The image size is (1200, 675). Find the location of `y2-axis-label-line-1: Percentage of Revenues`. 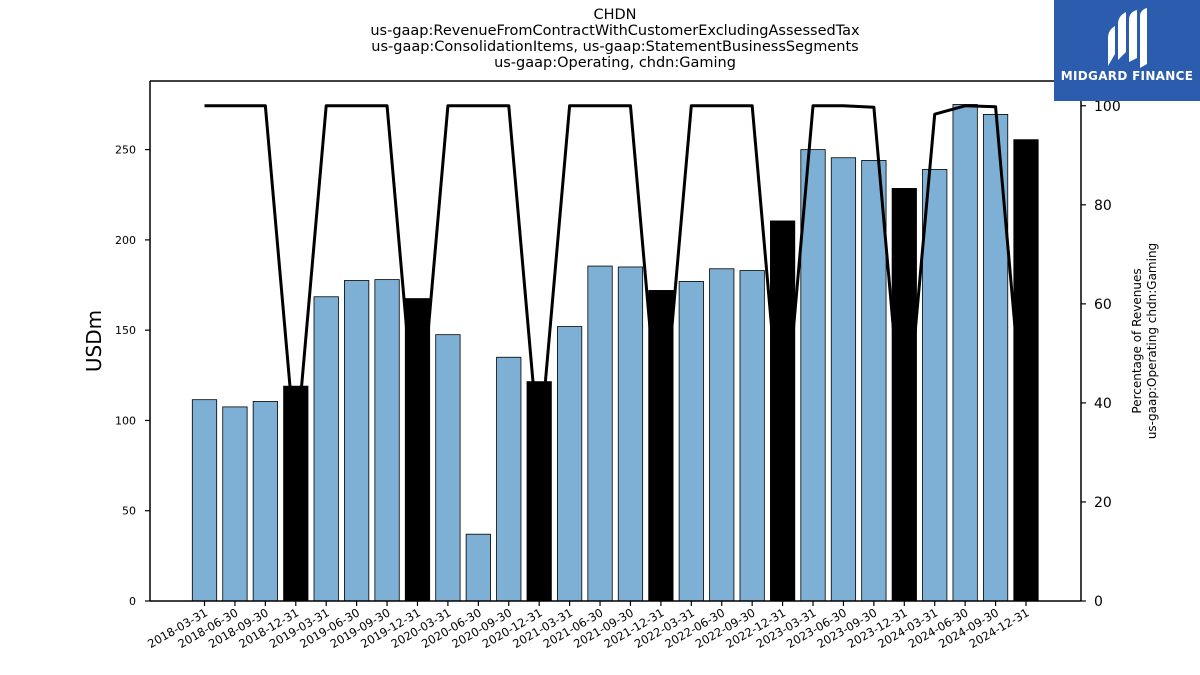

y2-axis-label-line-1: Percentage of Revenues is located at coordinates (1137, 340).